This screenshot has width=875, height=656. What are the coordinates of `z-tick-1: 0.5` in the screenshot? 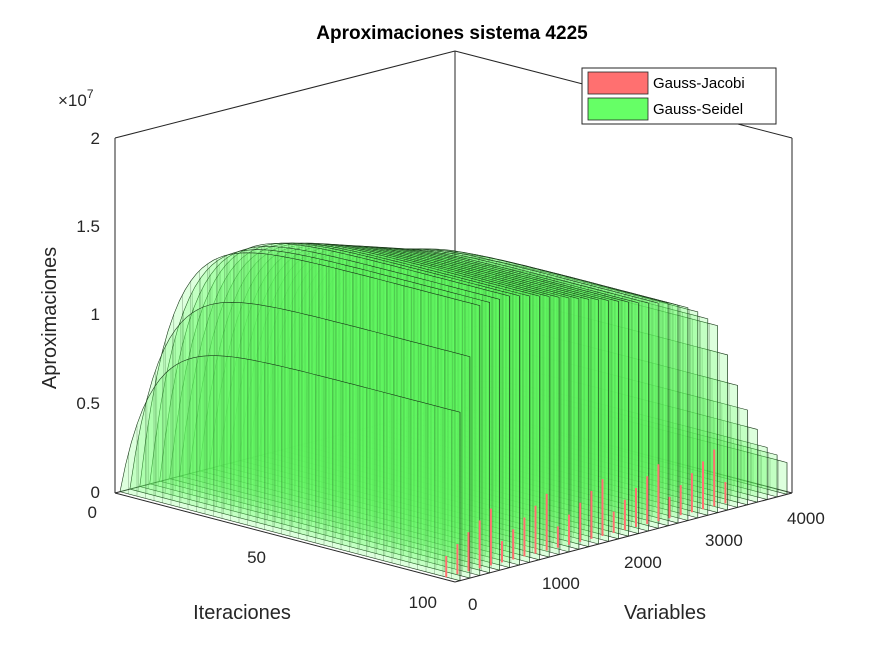 It's located at (88, 403).